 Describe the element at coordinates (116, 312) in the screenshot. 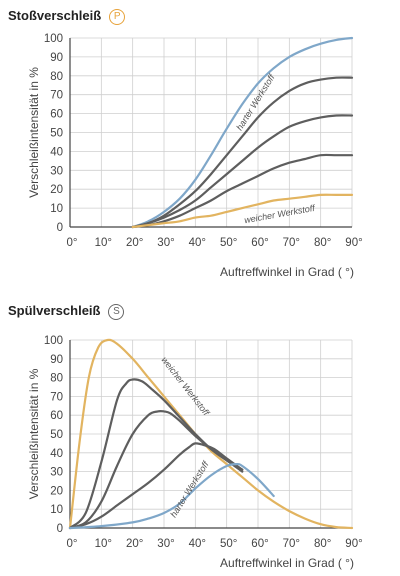

I see `flush-wear-badge-icon: S` at that location.